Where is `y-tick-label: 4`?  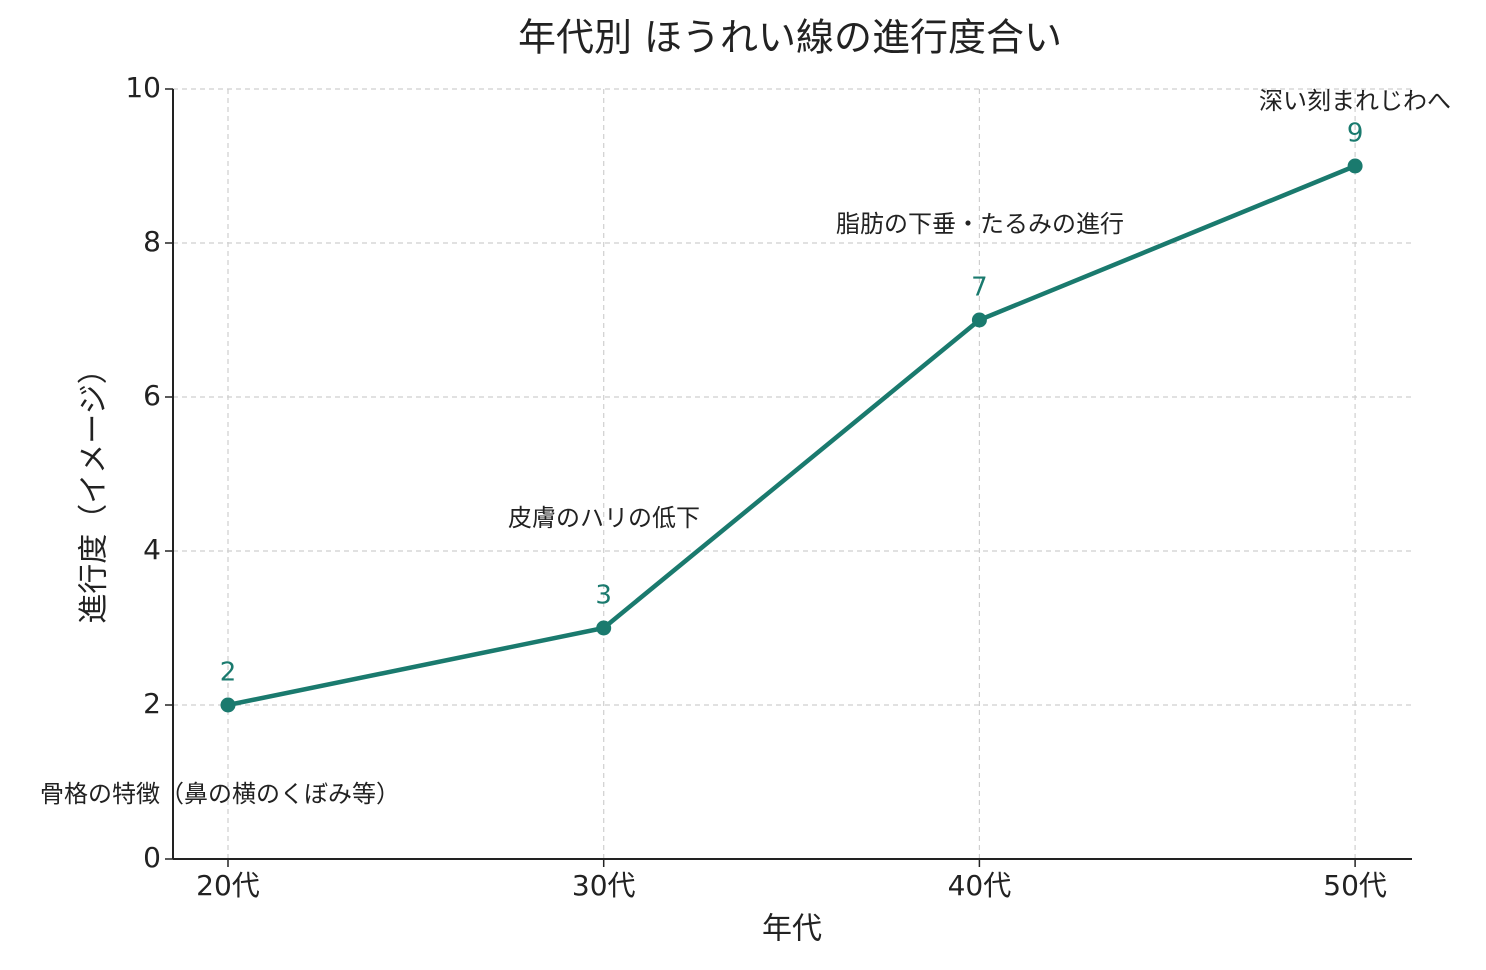
y-tick-label: 4 is located at coordinates (152, 549).